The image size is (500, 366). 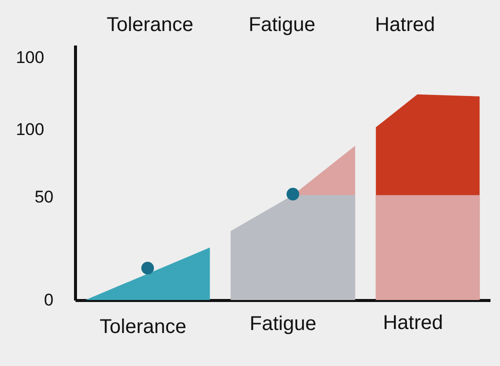 What do you see at coordinates (44, 197) in the screenshot?
I see `y-tick-label: 50` at bounding box center [44, 197].